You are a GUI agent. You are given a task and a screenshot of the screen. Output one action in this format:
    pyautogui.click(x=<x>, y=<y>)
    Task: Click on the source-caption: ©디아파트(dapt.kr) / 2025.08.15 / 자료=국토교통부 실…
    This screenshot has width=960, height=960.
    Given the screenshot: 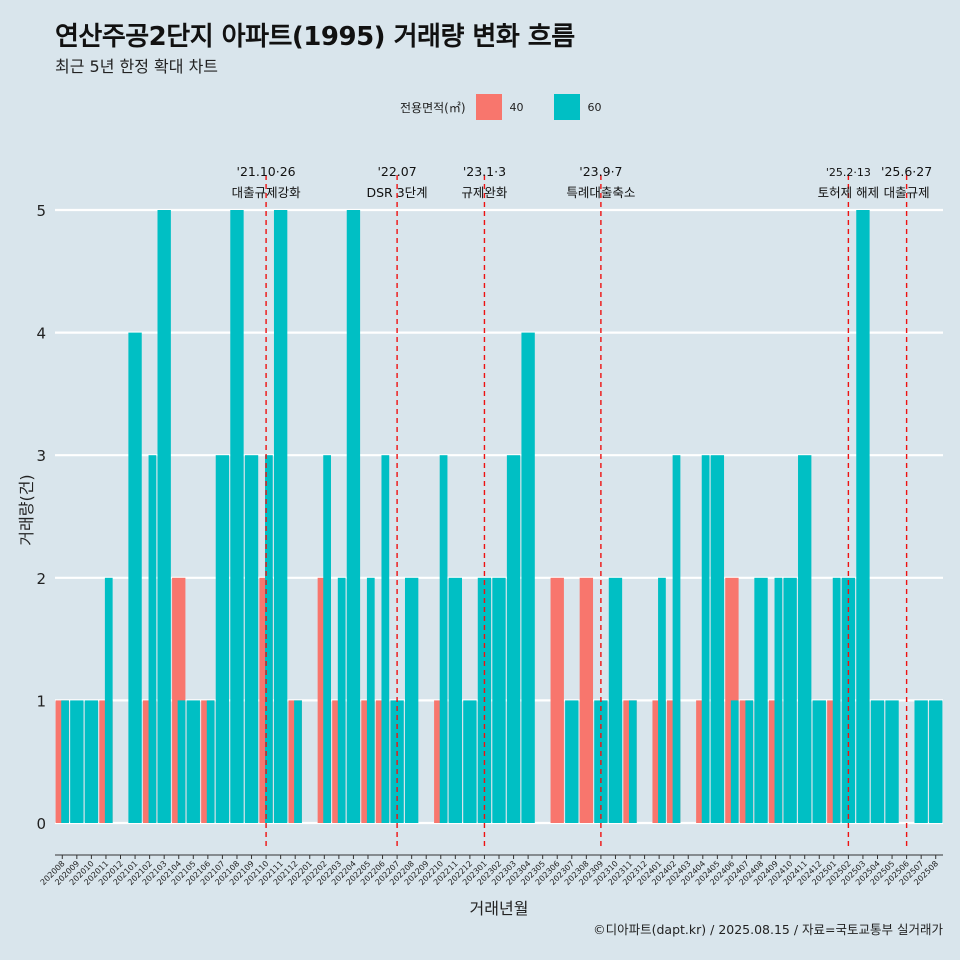 What is the action you would take?
    pyautogui.click(x=768, y=929)
    